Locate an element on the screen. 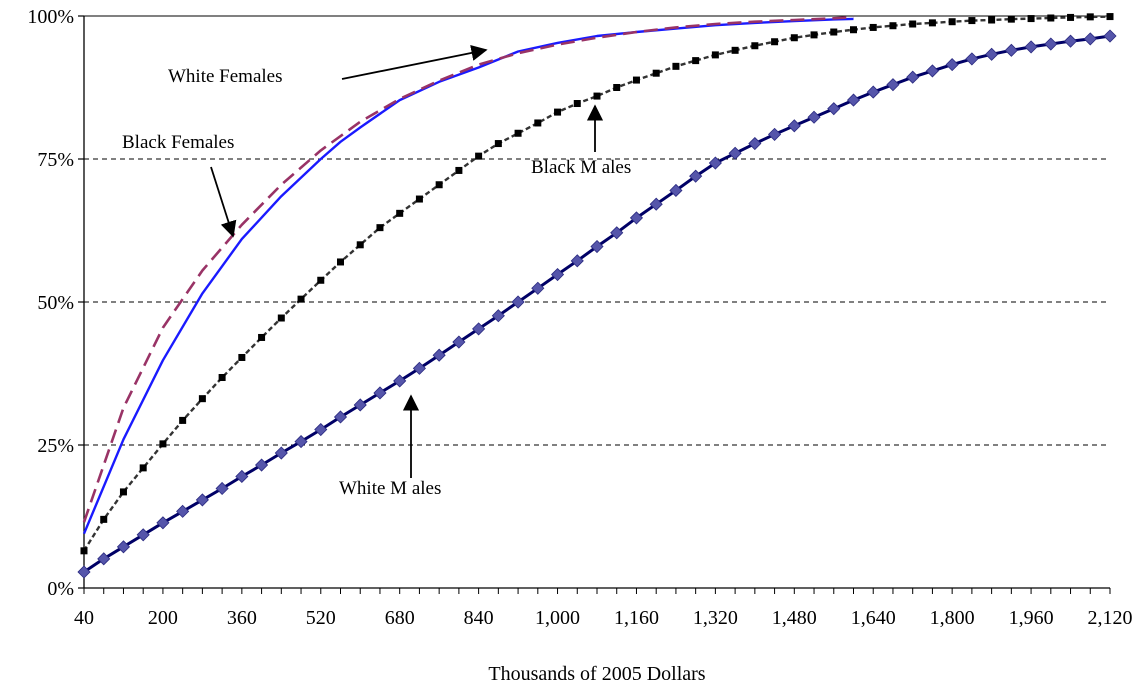 This screenshot has height=690, width=1148. y-tick-label: 0% is located at coordinates (60, 589).